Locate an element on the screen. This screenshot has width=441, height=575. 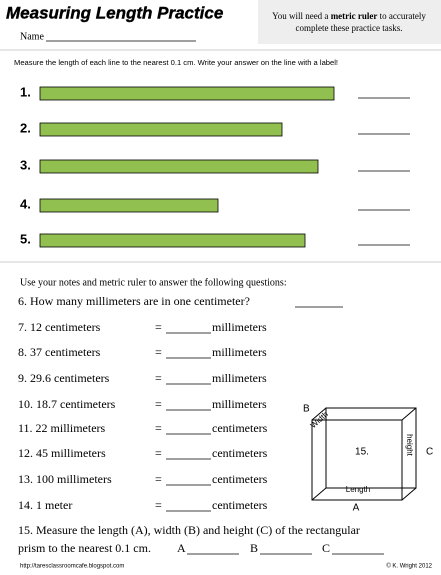
prism-label: A is located at coordinates (356, 508).